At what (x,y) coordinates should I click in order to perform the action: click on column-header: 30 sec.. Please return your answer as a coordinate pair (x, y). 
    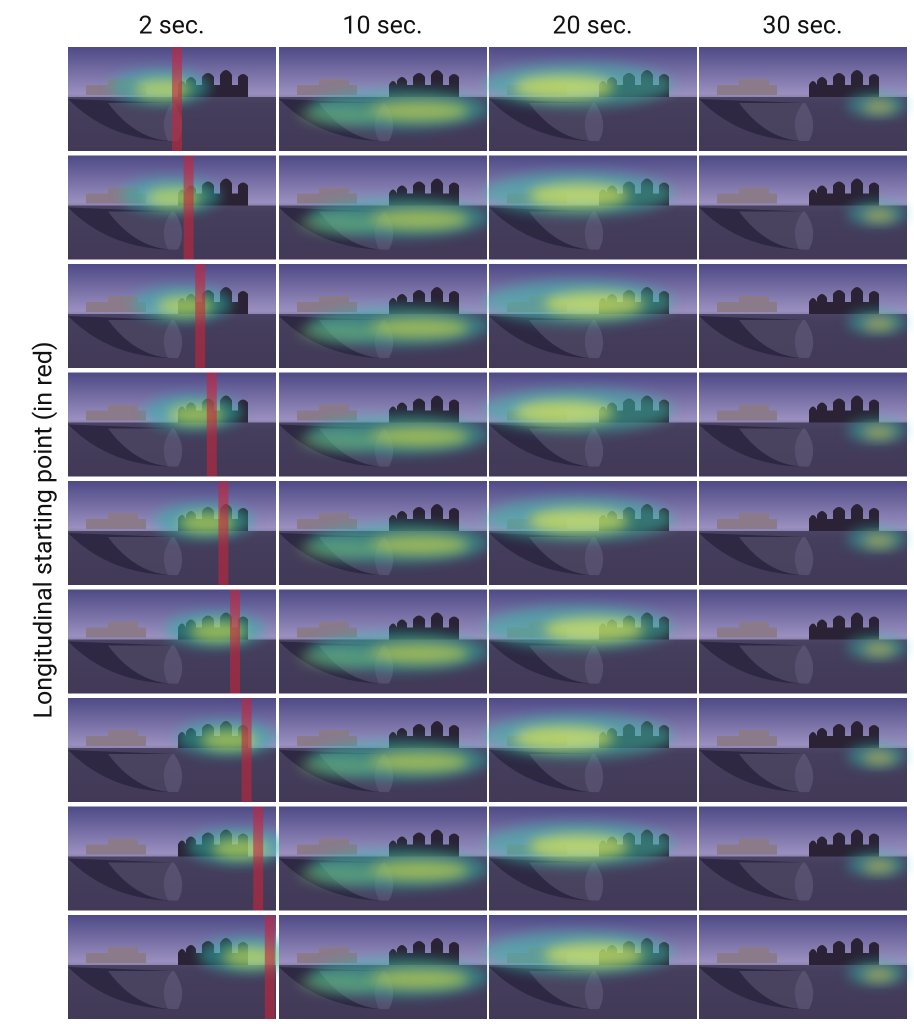
    Looking at the image, I should click on (802, 26).